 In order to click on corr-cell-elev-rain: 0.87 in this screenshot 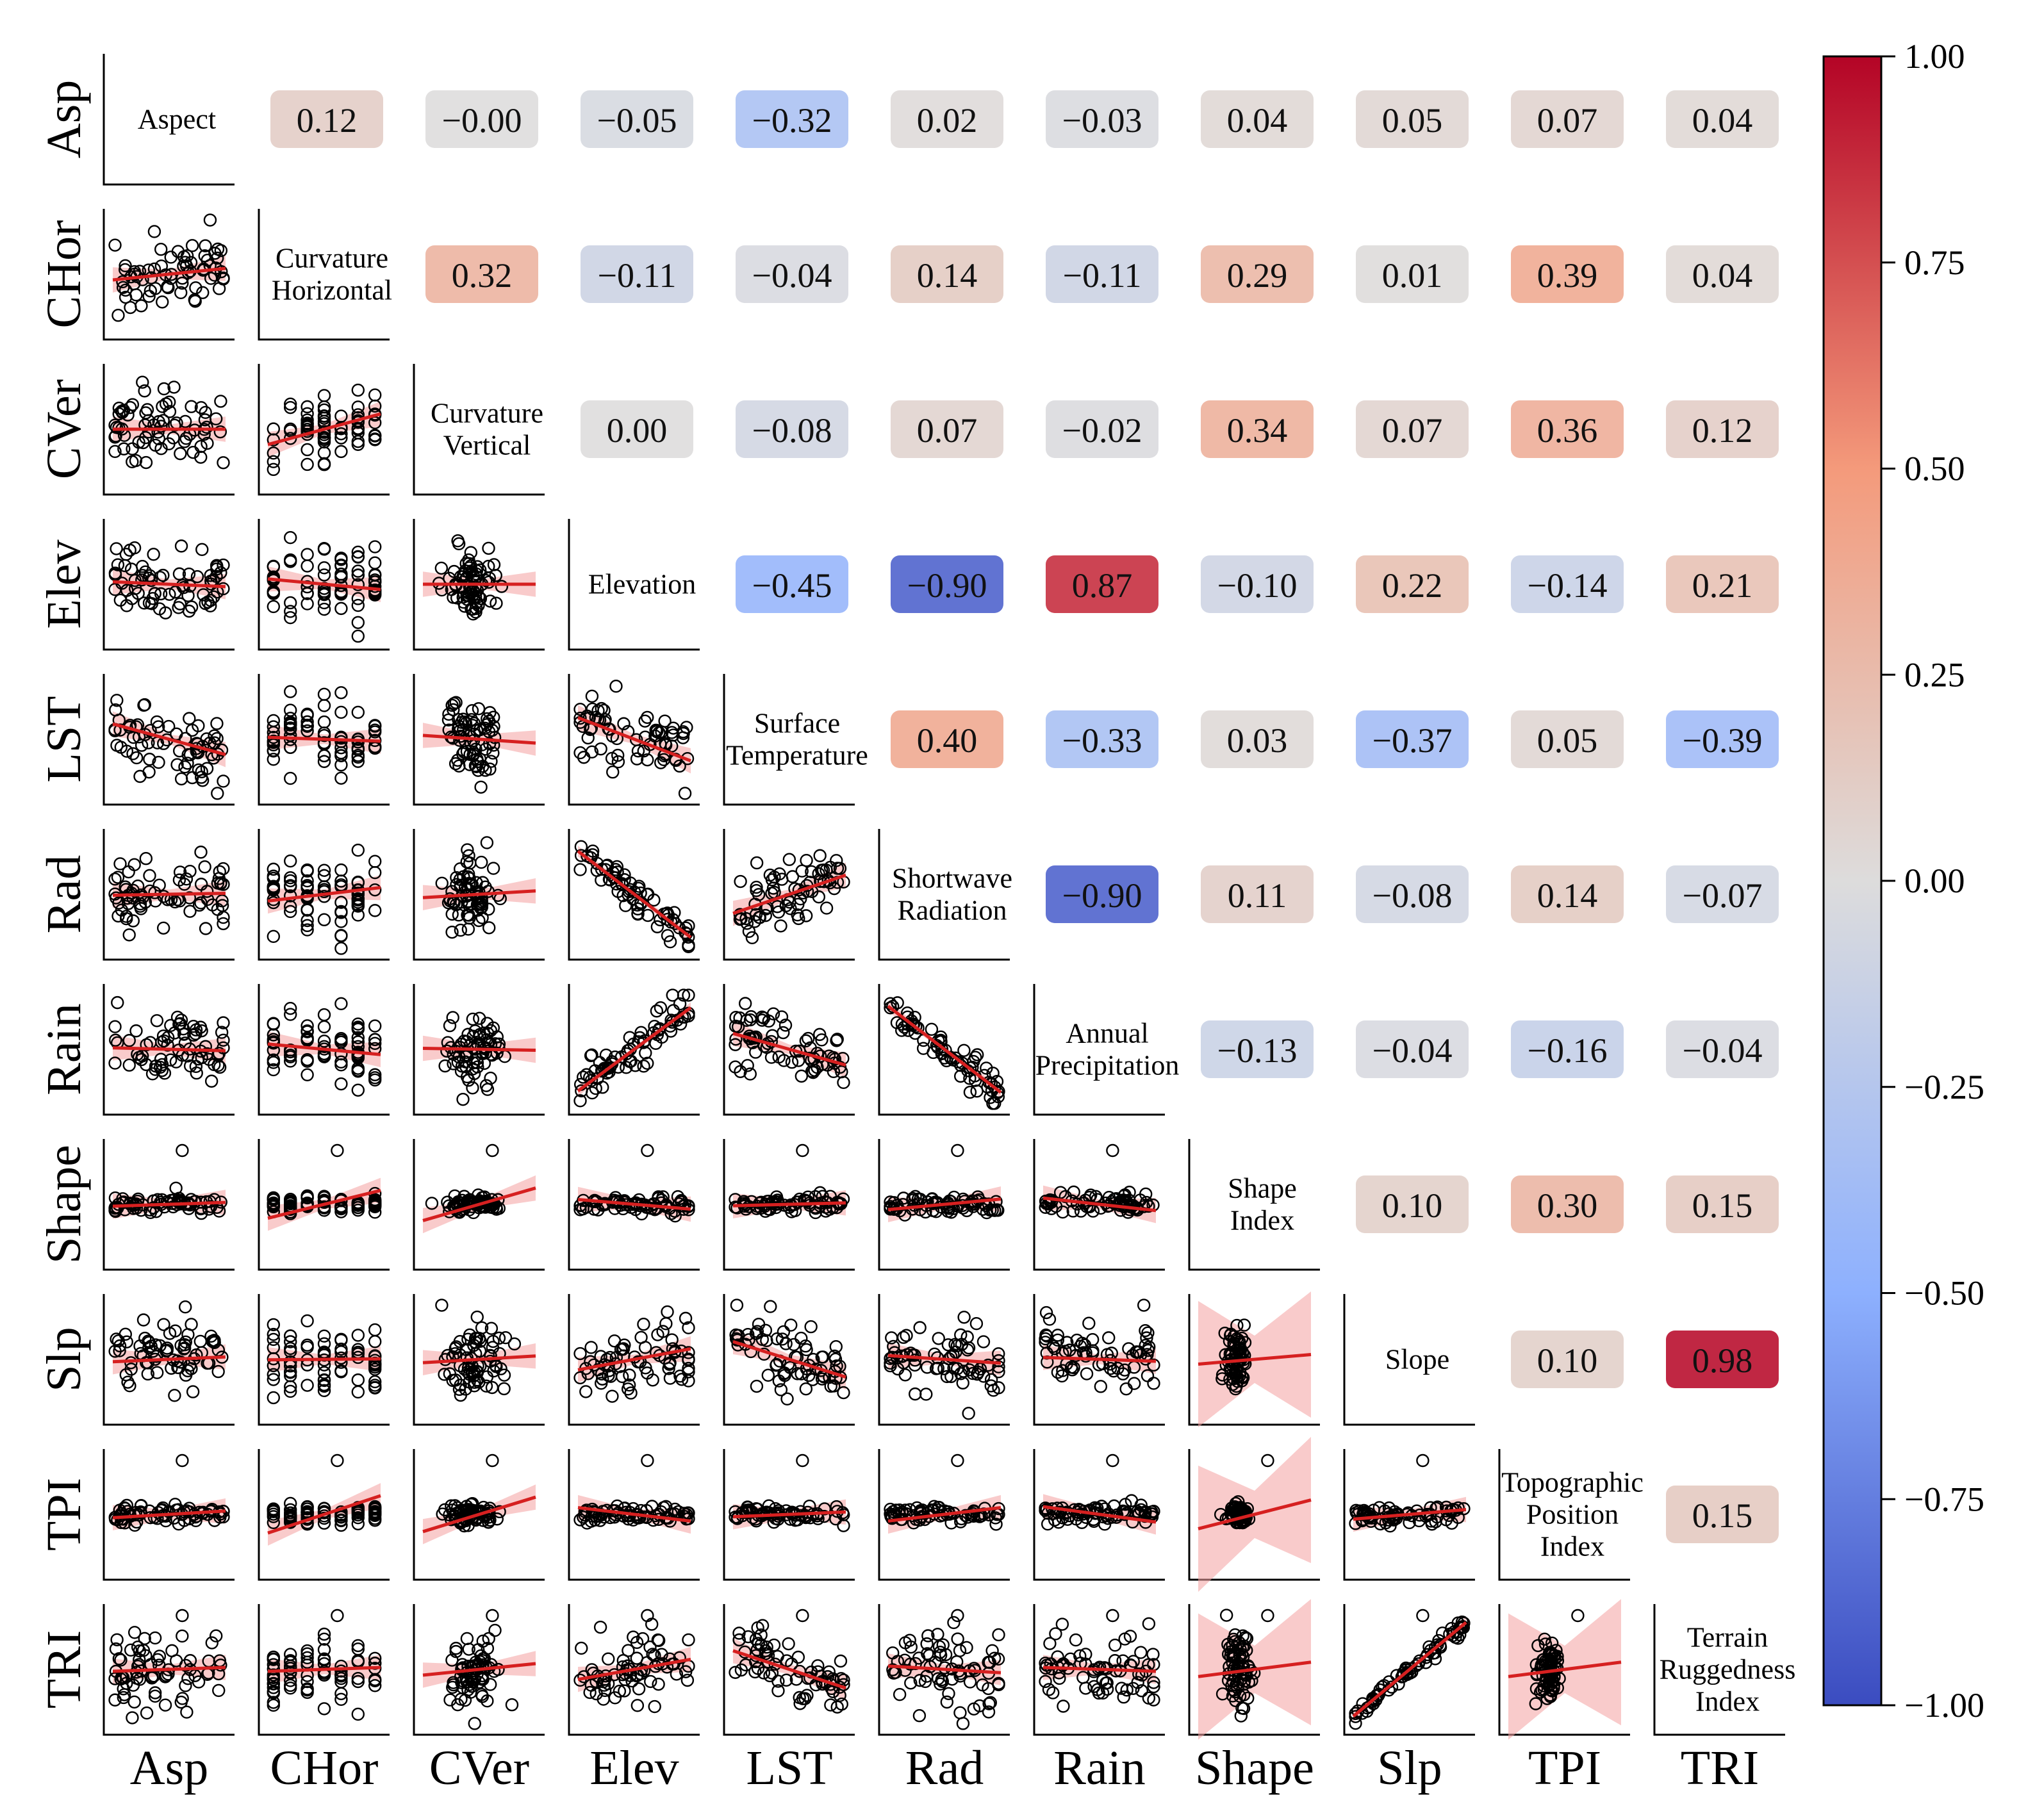, I will do `click(1102, 584)`.